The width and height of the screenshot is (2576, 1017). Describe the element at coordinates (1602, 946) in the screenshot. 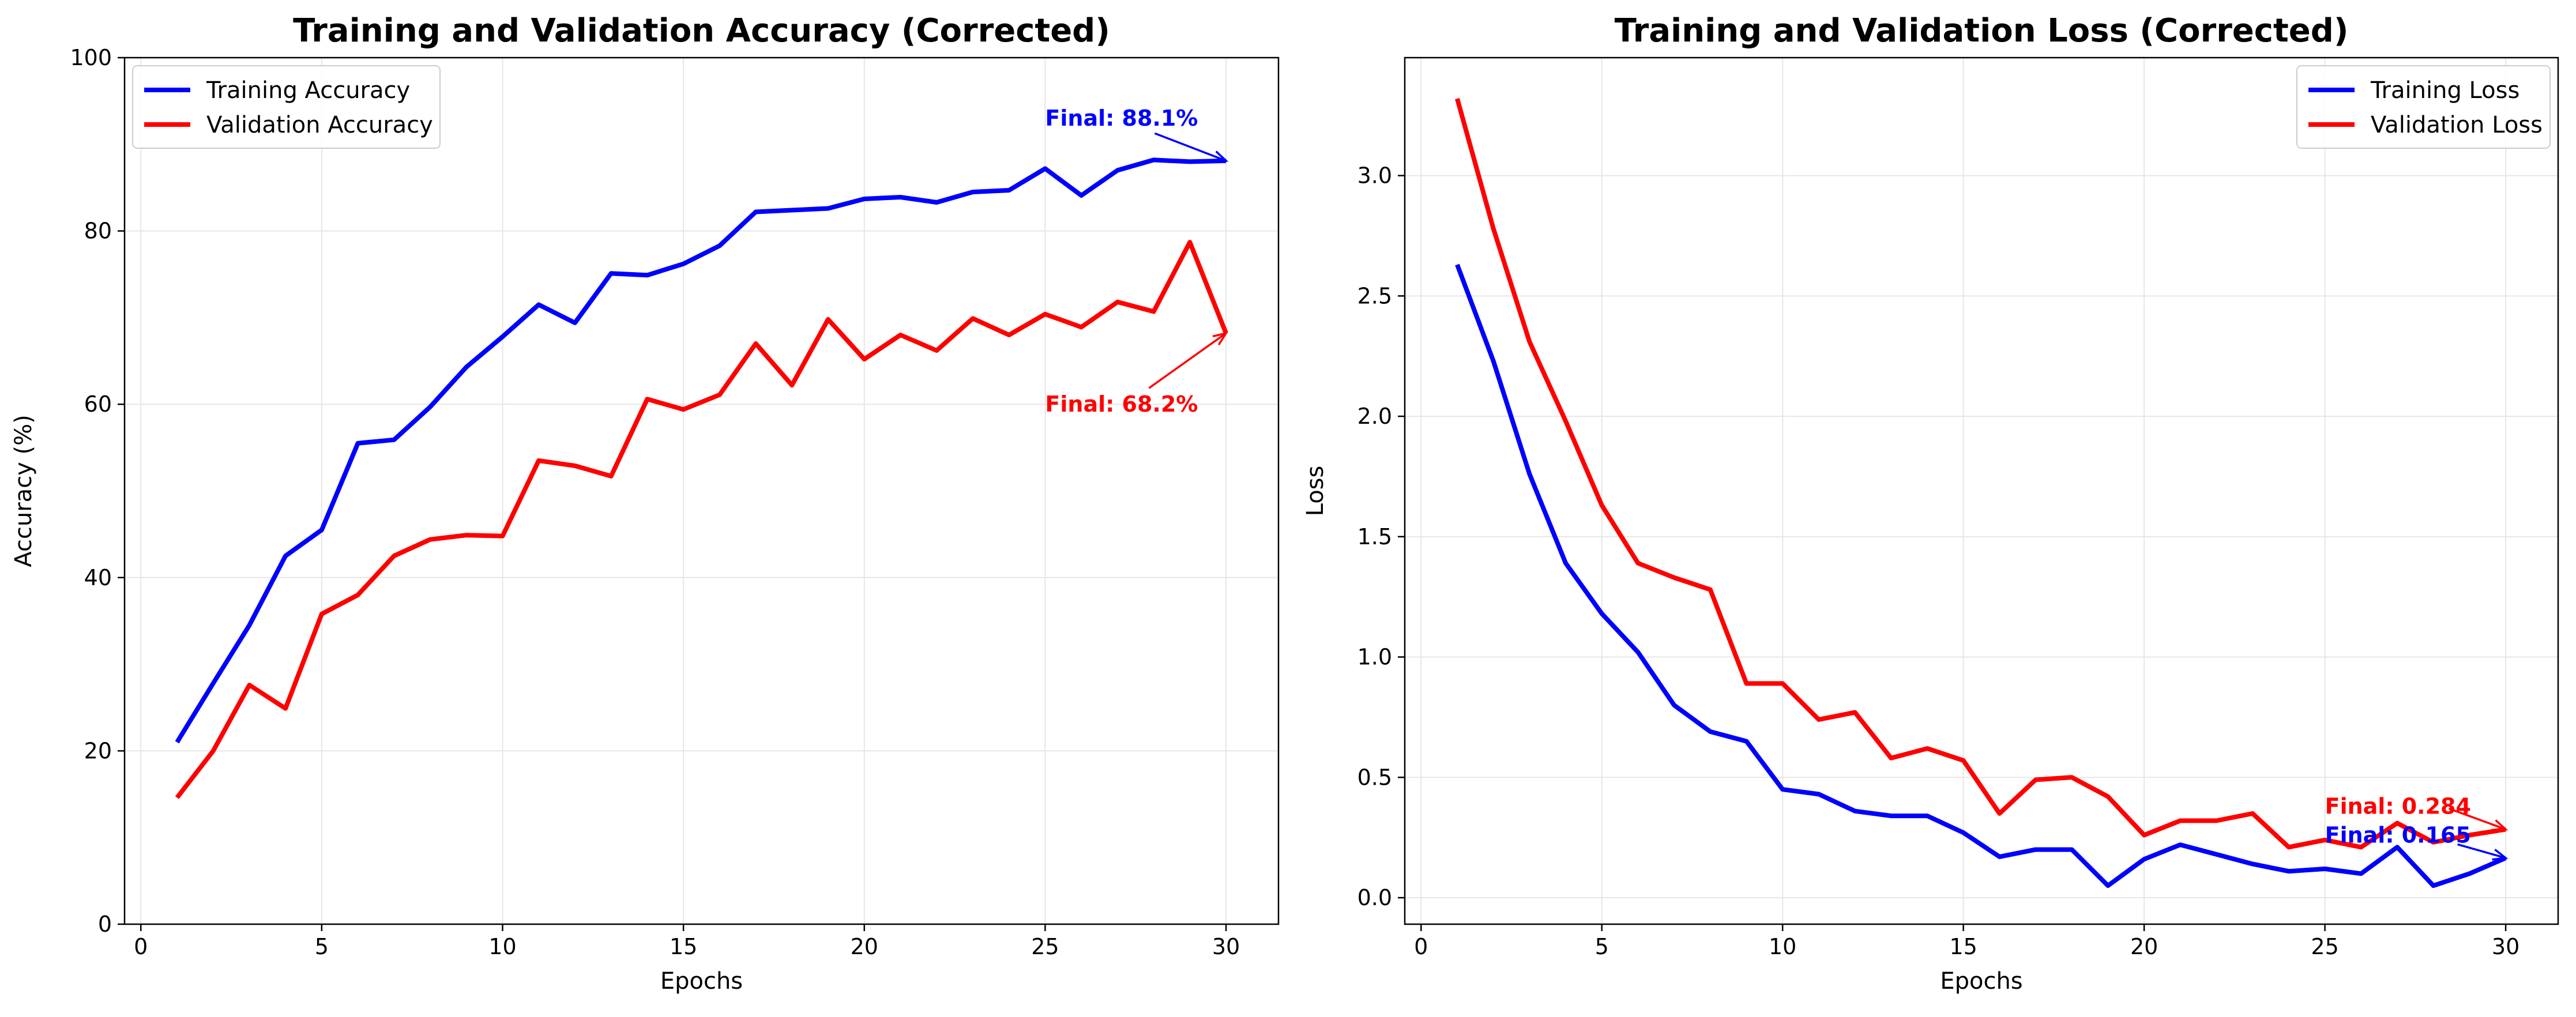

I see `loss-x-tick-label: 5` at that location.